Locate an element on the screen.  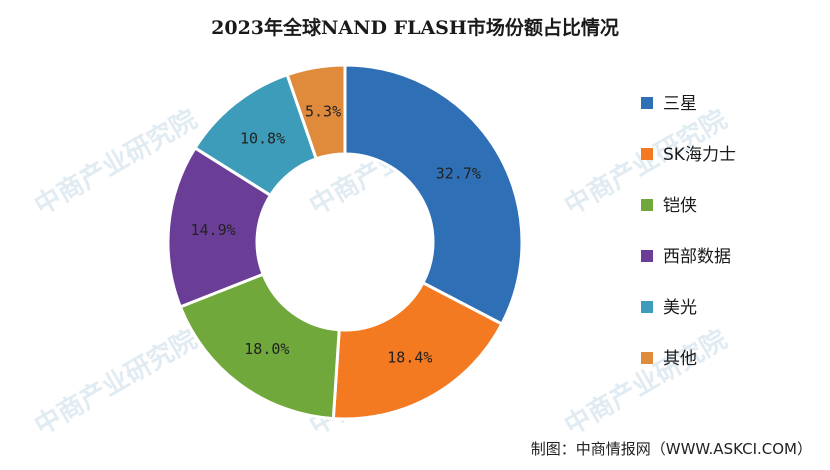
data-label-1: 32.7% is located at coordinates (458, 173).